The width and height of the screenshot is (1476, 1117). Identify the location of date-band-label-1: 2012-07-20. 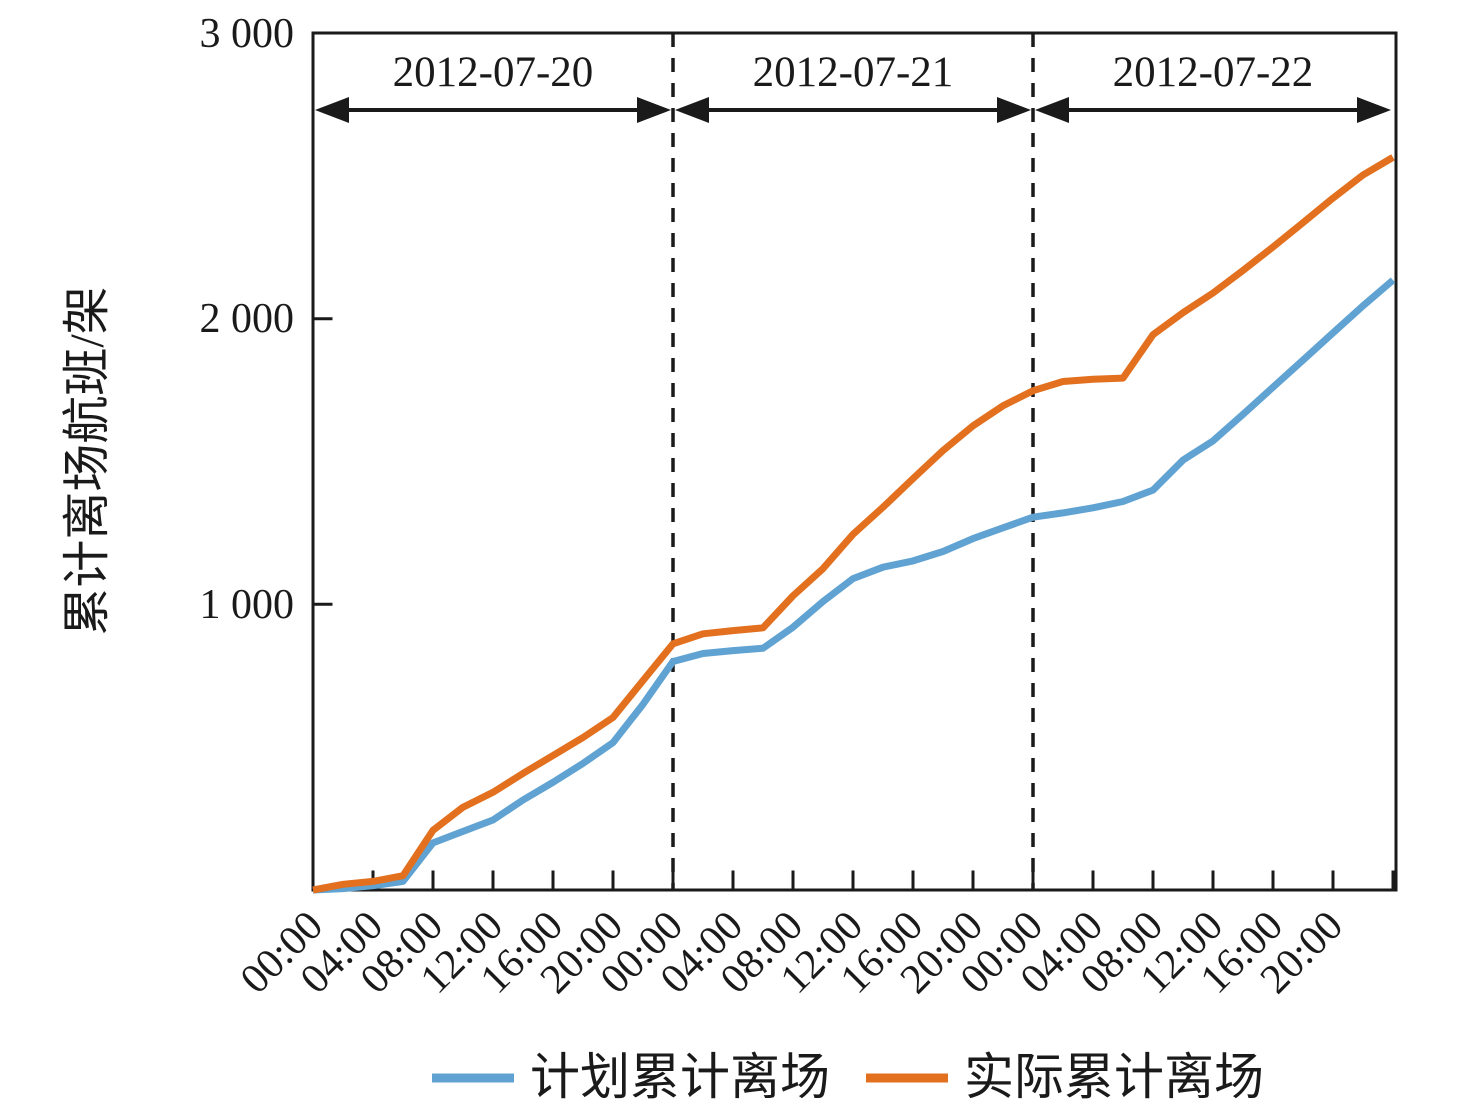
(493, 72).